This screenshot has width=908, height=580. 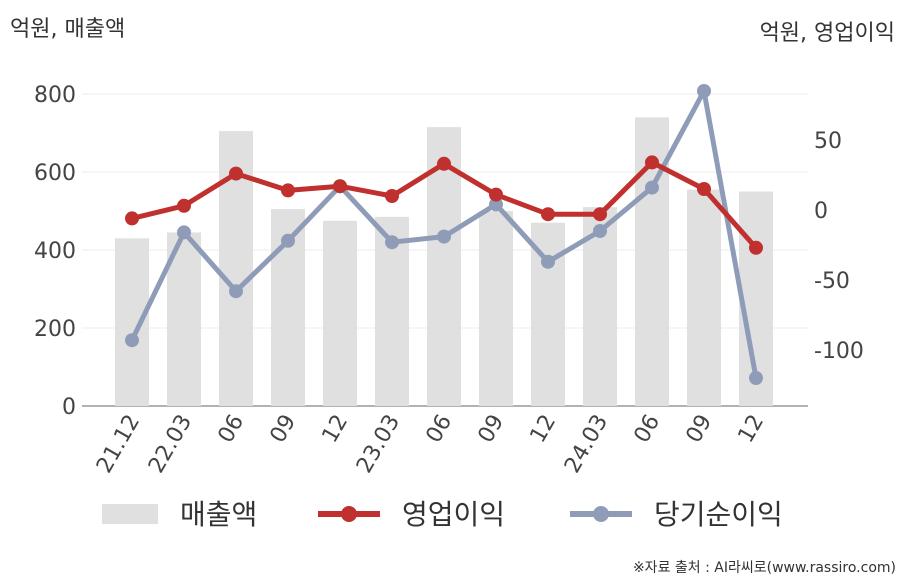 I want to click on right-ticks: -100 -50 0 50, so click(x=839, y=246).